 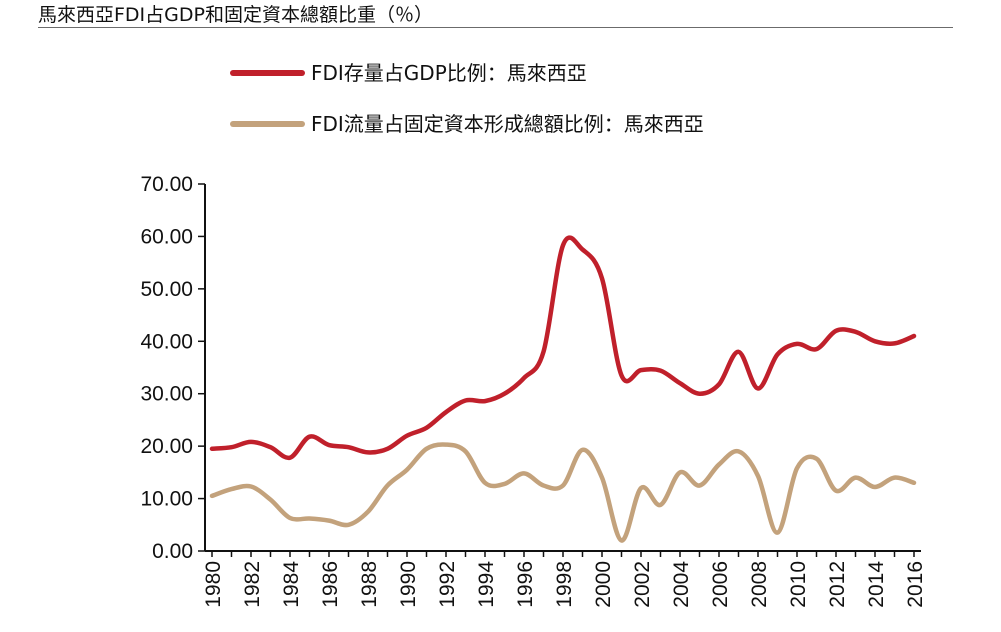 I want to click on y-tick-label: 60.00, so click(x=166, y=236).